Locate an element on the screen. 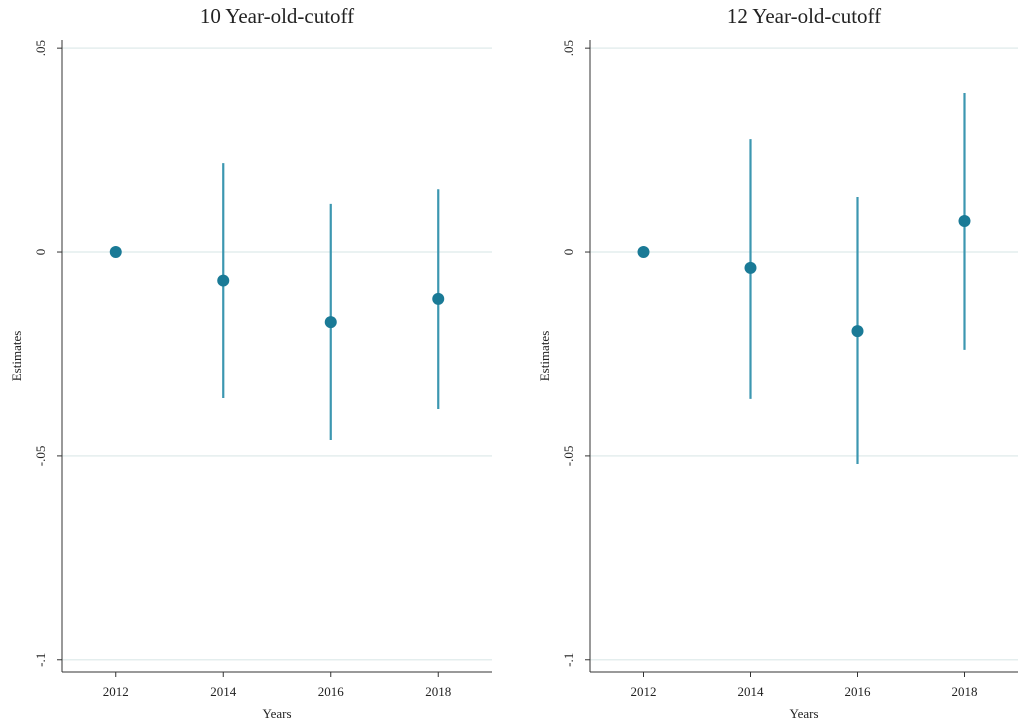 The width and height of the screenshot is (1020, 727). chart-title: 12 Year-old-cutoff is located at coordinates (804, 16).